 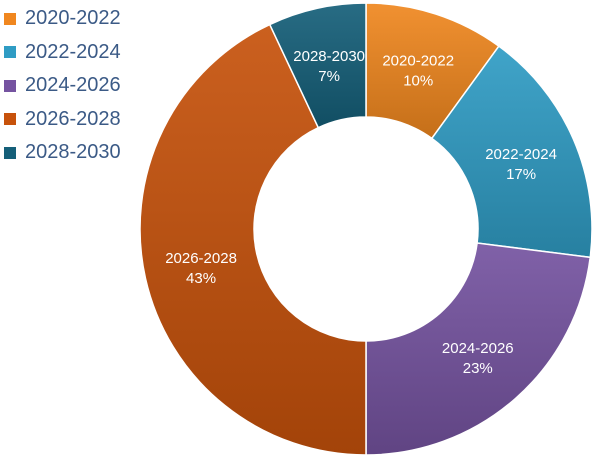 I want to click on slice-value-label: 7%, so click(x=329, y=76).